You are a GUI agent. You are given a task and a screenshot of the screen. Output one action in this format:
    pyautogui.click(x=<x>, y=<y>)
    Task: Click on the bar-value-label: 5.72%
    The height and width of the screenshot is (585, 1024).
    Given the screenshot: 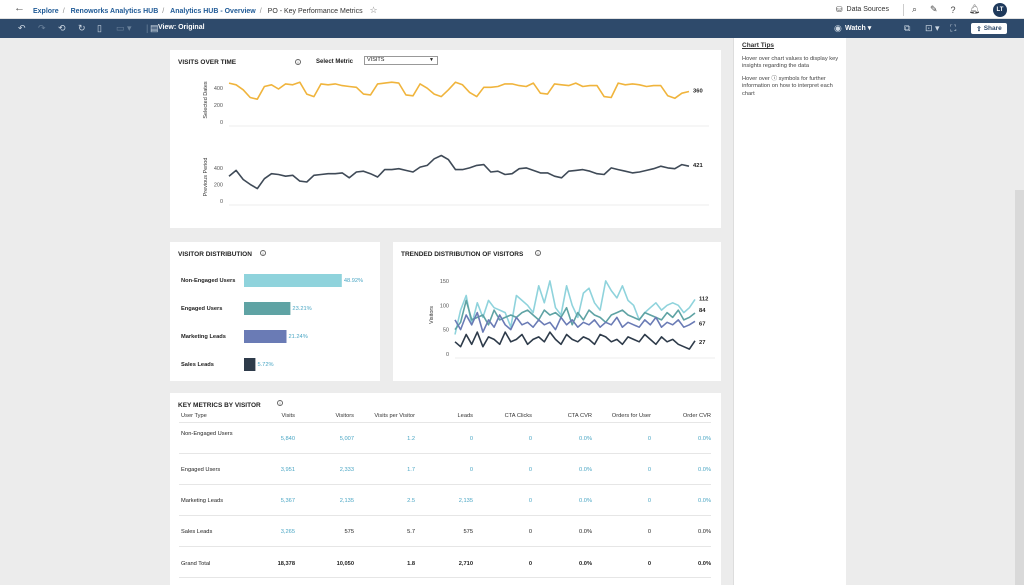 What is the action you would take?
    pyautogui.click(x=265, y=365)
    